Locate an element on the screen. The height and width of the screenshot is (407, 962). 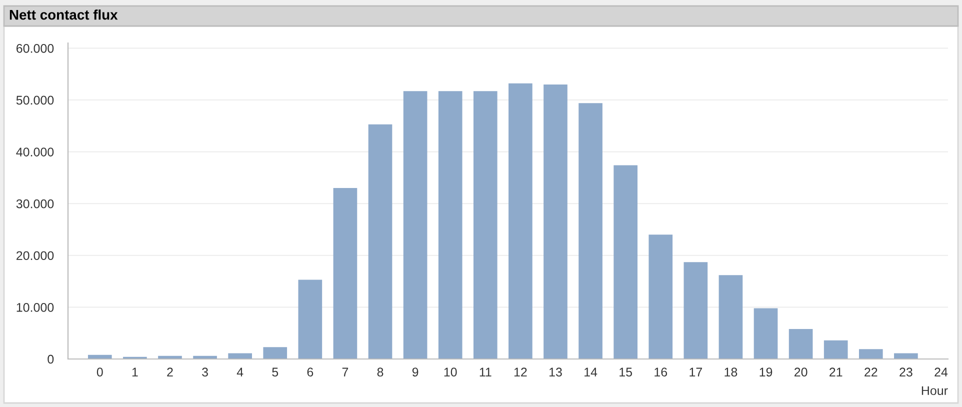
x-tick-label: 4 is located at coordinates (240, 372).